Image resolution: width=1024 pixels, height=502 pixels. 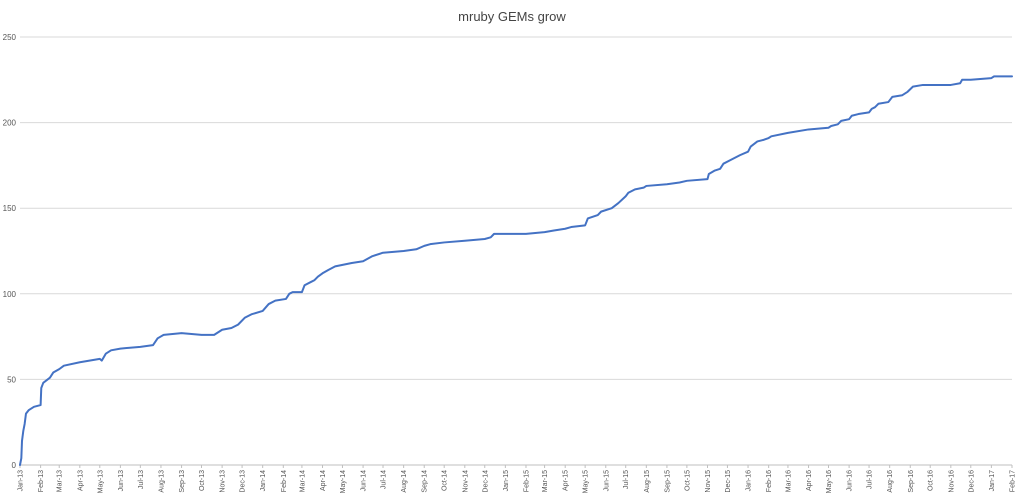 I want to click on x-tick-label: Jan-17, so click(x=992, y=481).